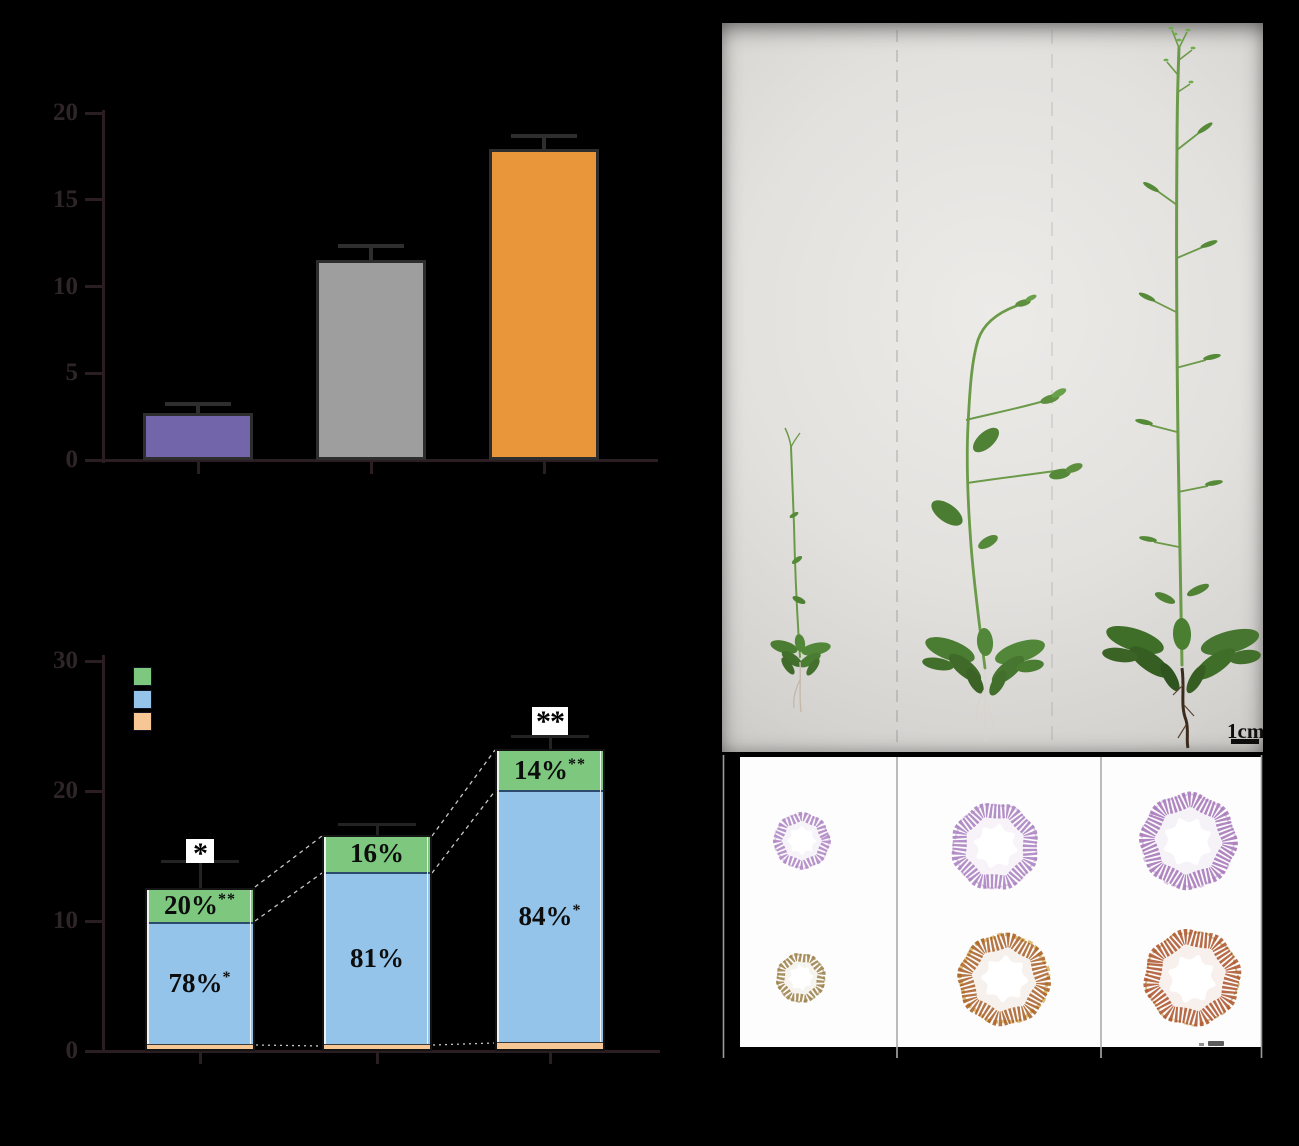 The width and height of the screenshot is (1299, 1146). I want to click on chart-c-y-tick-label: 30, so click(65, 660).